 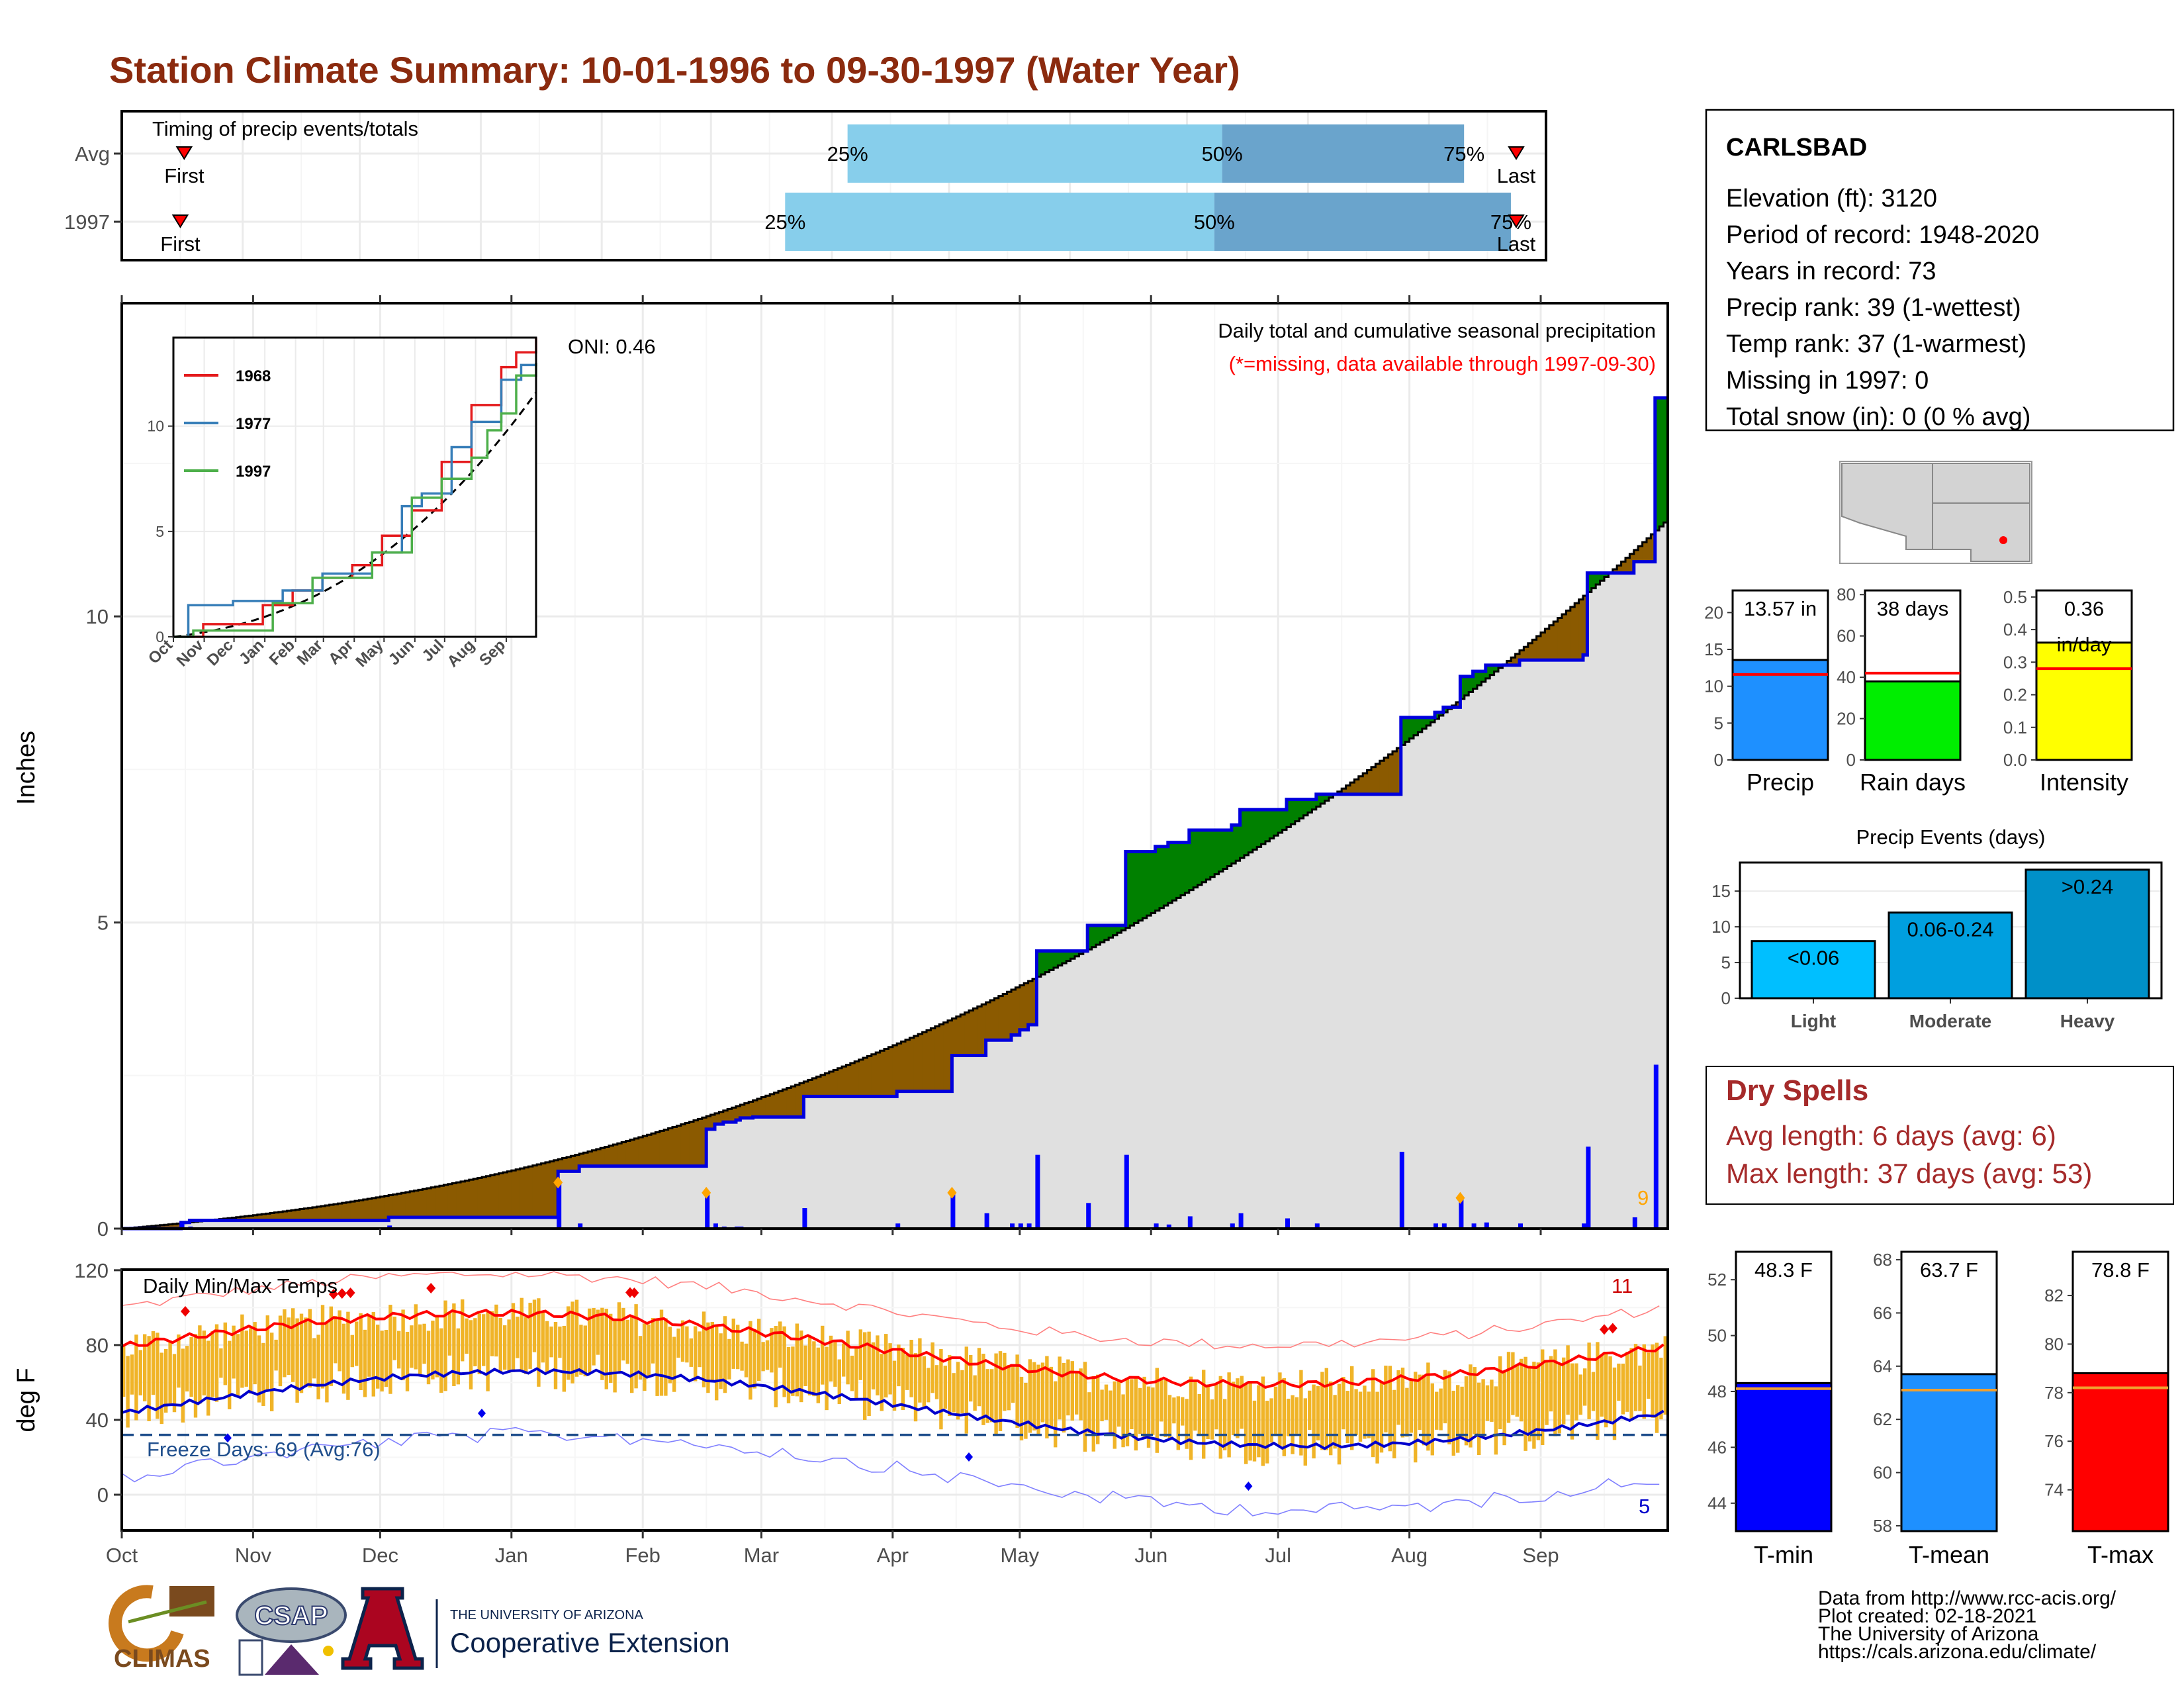 I want to click on timing-frame, so click(x=833, y=185).